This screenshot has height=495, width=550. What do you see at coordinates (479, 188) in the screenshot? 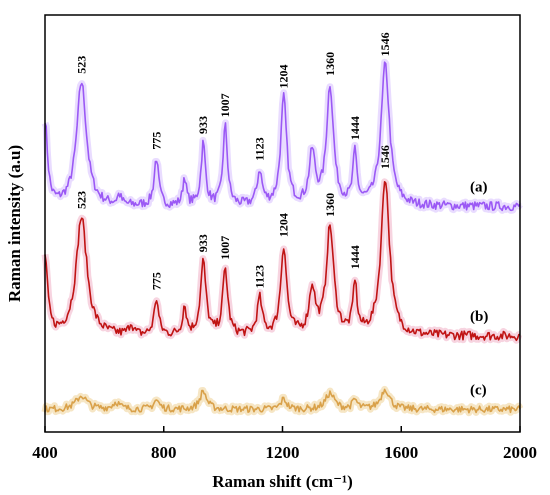
I see `trace-label: (a)` at bounding box center [479, 188].